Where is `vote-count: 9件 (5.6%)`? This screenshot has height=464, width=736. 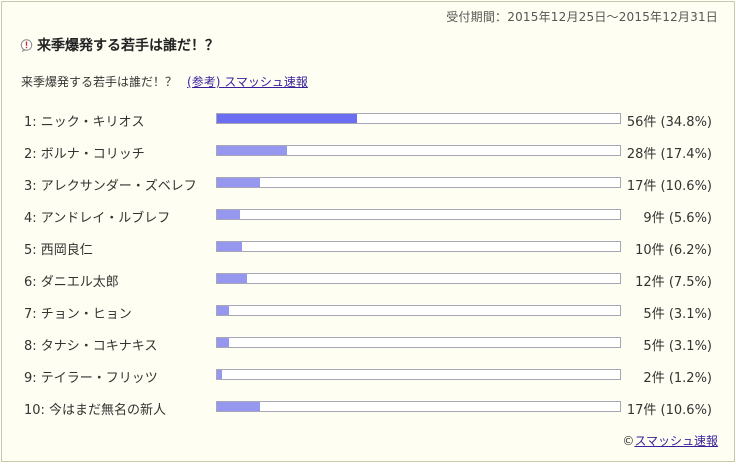 vote-count: 9件 (5.6%) is located at coordinates (677, 218).